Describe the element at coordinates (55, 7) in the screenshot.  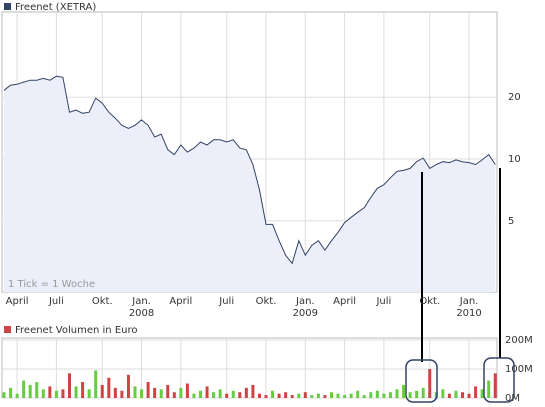
I see `price-title: Freenet (XETRA)` at that location.